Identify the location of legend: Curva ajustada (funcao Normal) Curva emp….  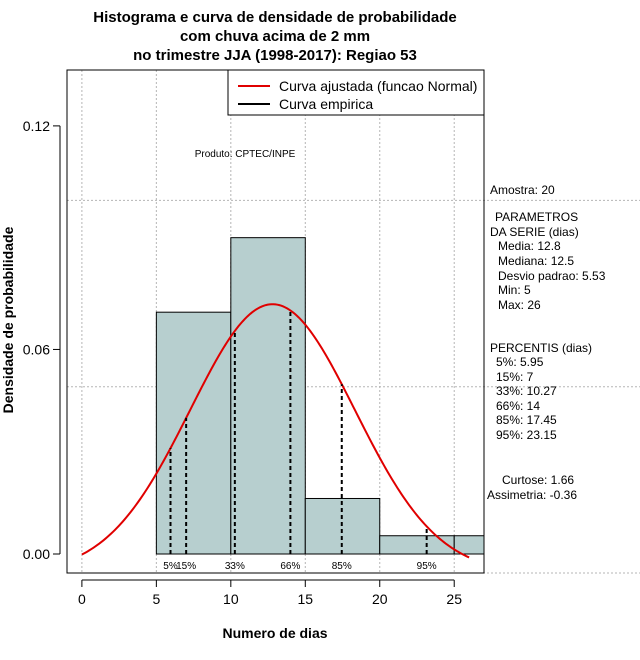
(356, 92).